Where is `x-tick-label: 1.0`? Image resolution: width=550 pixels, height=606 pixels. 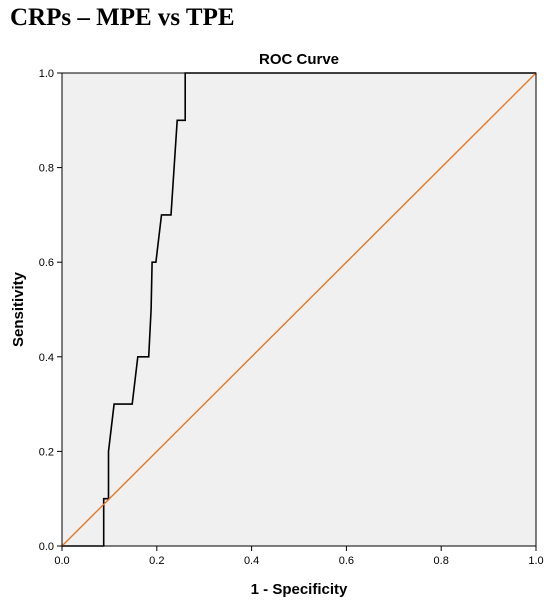 x-tick-label: 1.0 is located at coordinates (535, 561).